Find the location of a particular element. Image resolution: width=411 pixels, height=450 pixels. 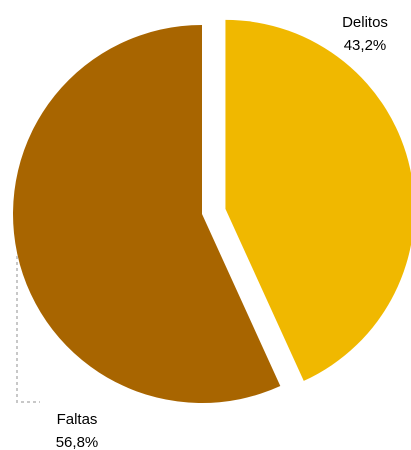

slice-label-delitos-value: 43,2% is located at coordinates (365, 45).